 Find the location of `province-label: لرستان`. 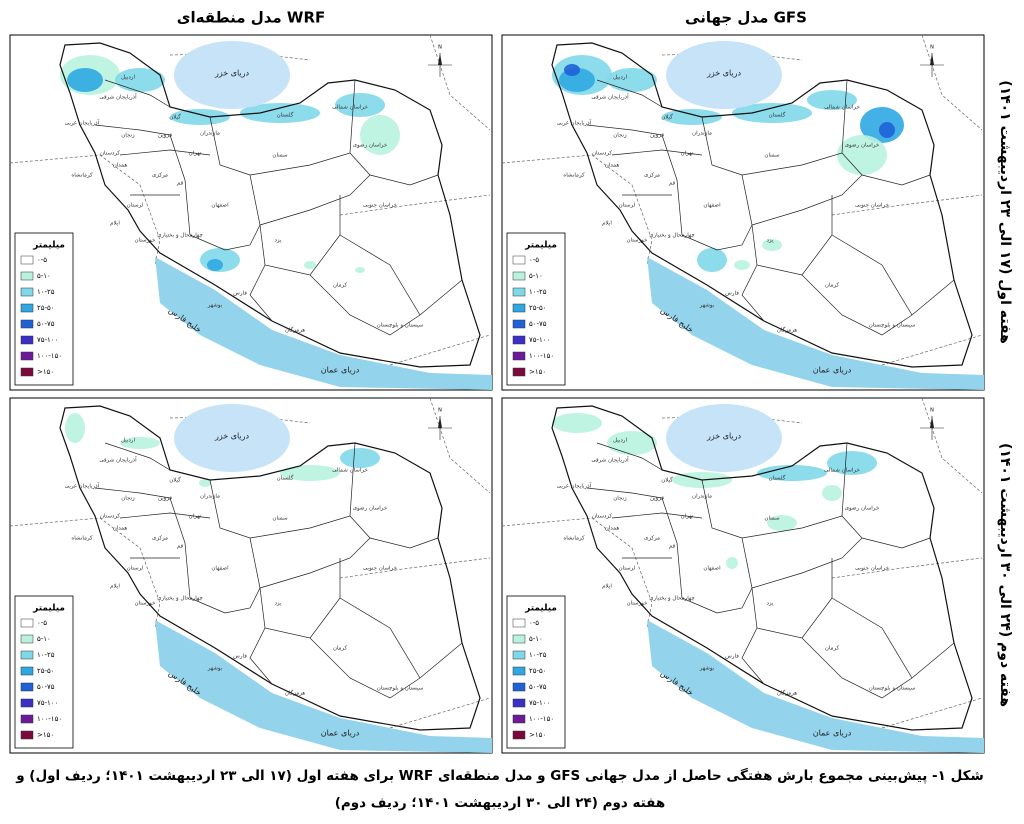

province-label: لرستان is located at coordinates (135, 569).